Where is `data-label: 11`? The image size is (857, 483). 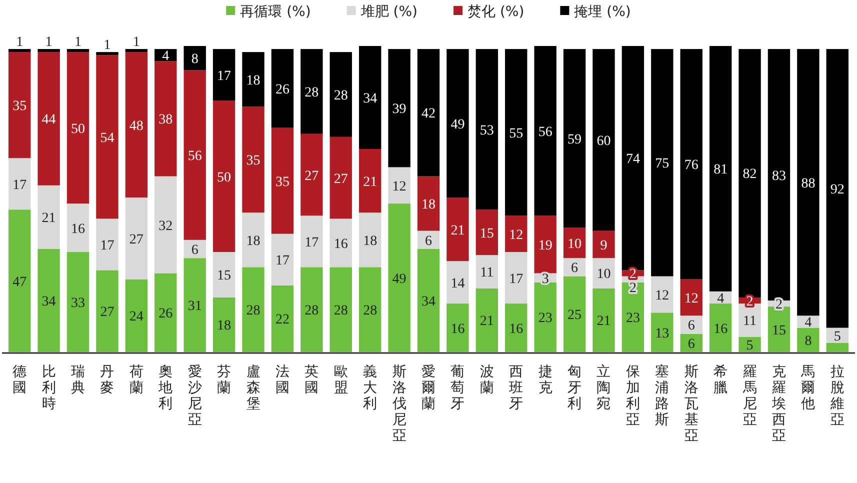
data-label: 11 is located at coordinates (487, 273).